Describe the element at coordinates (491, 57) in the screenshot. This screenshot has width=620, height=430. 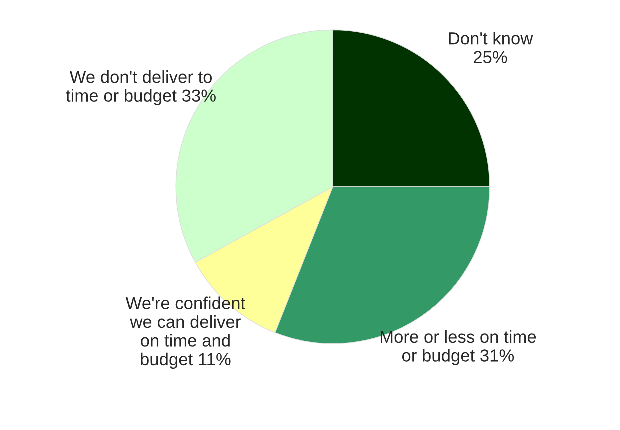
I see `data-label: 25%` at that location.